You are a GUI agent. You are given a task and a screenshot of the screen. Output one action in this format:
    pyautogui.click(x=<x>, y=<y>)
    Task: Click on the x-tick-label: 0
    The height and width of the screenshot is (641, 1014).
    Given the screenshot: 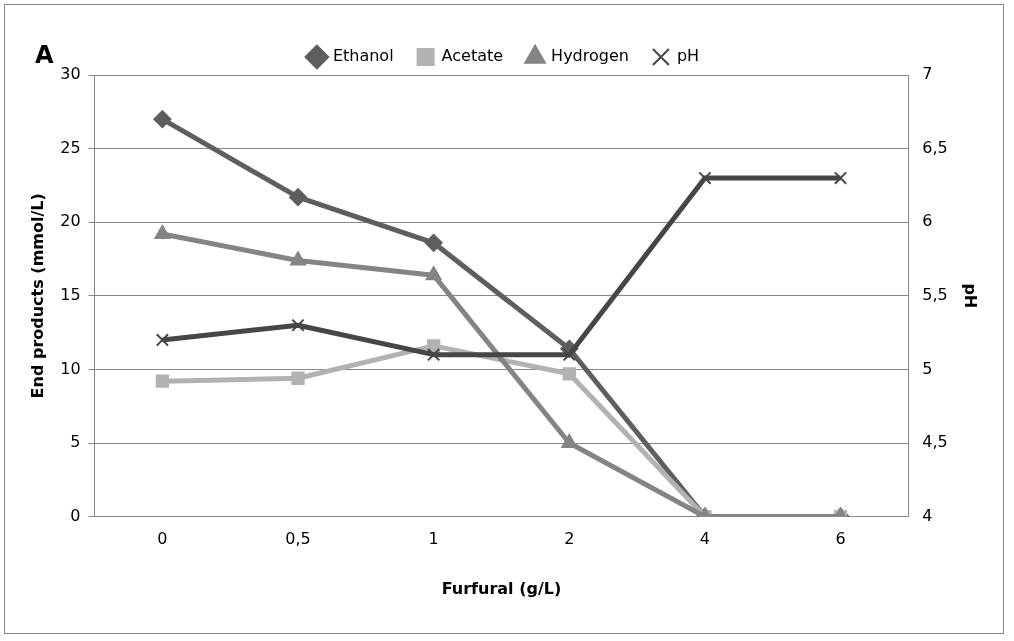 What is the action you would take?
    pyautogui.click(x=162, y=539)
    